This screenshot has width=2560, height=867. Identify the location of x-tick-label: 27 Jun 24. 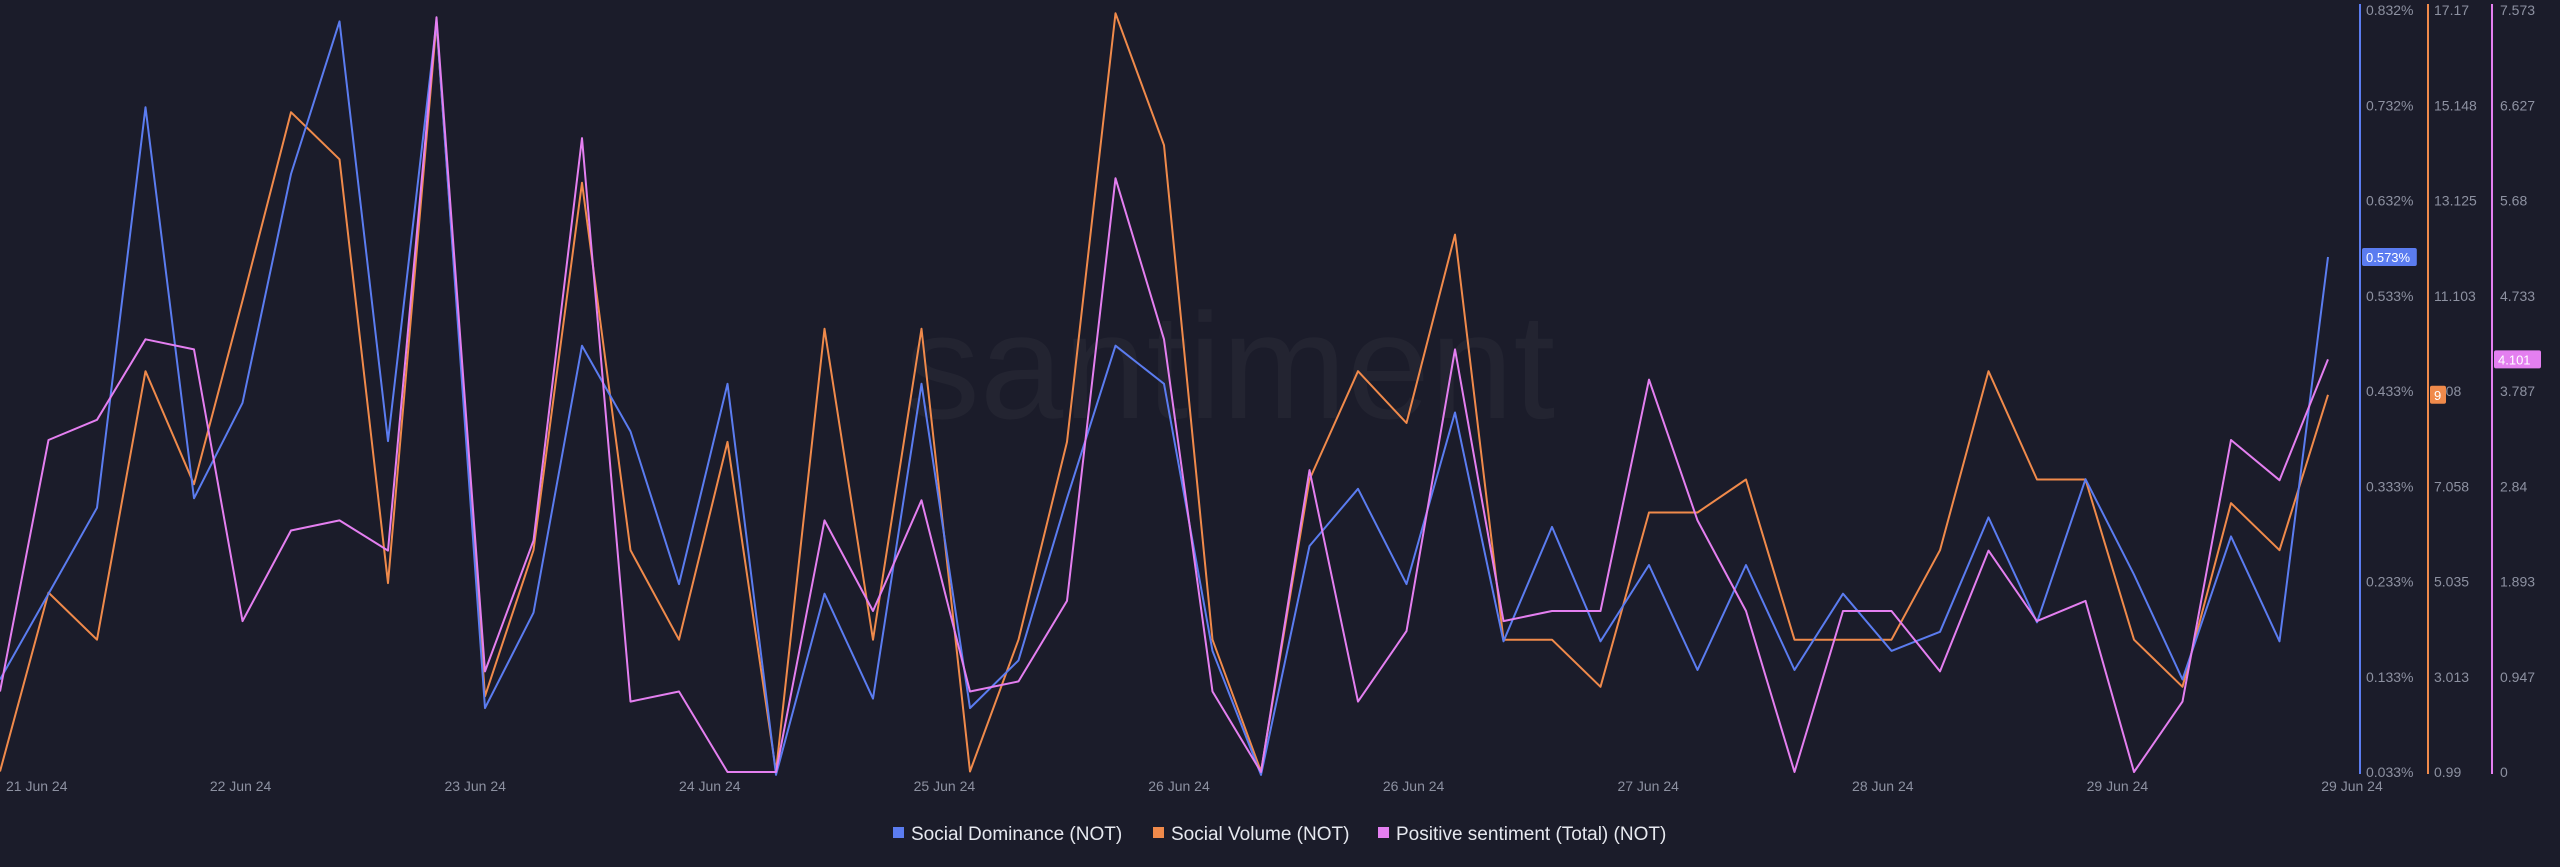
(1648, 786).